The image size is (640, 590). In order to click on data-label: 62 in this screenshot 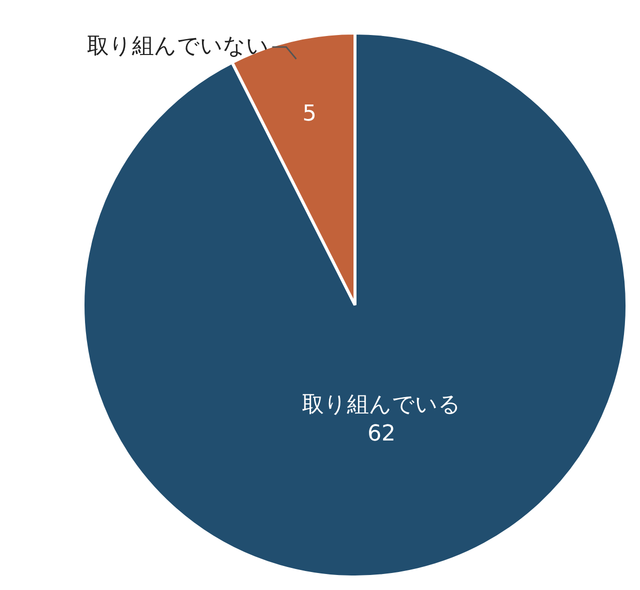, I will do `click(382, 433)`.